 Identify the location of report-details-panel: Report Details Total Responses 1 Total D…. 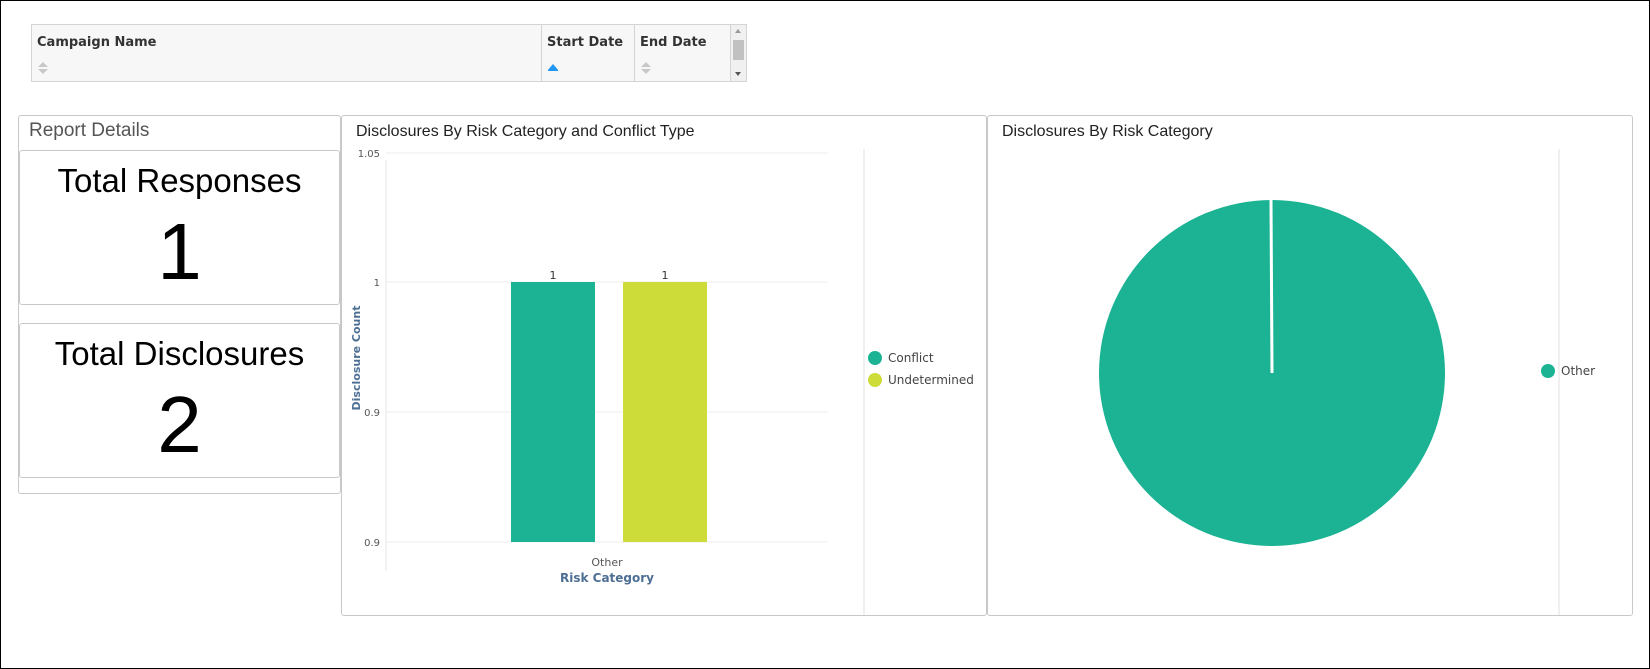
(179, 304).